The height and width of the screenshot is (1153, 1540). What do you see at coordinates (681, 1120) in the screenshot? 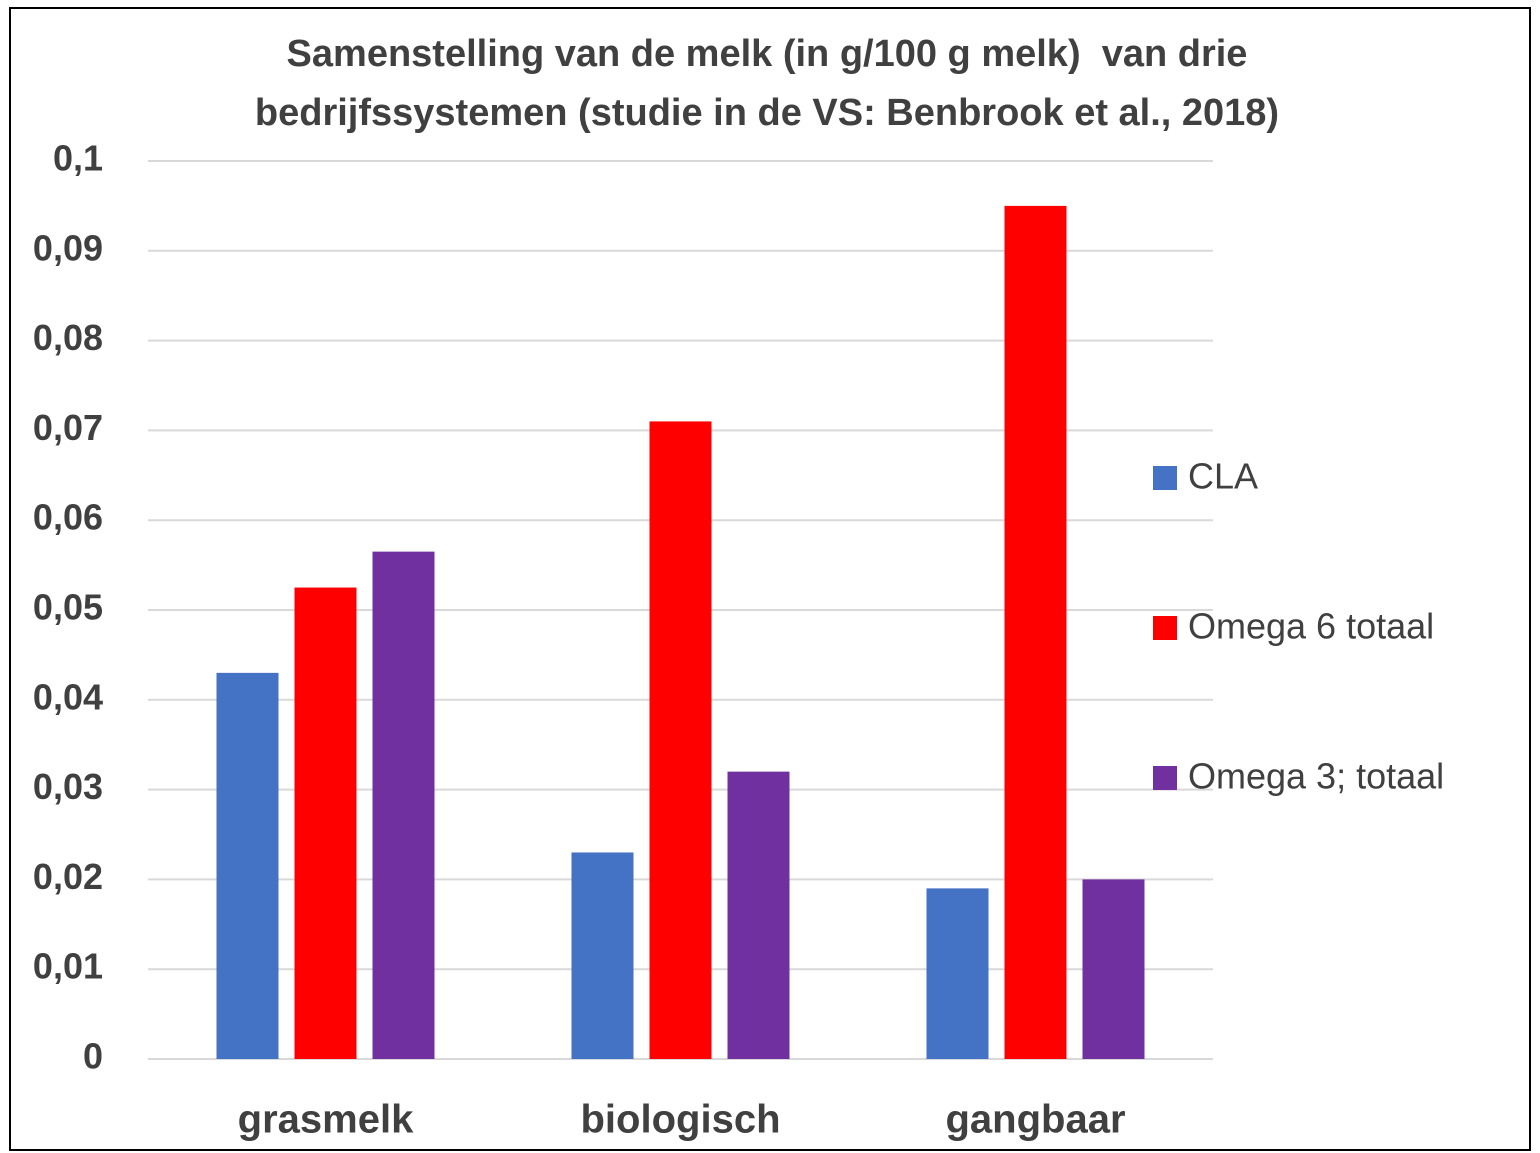
I see `x-tick-label: biologisch` at bounding box center [681, 1120].